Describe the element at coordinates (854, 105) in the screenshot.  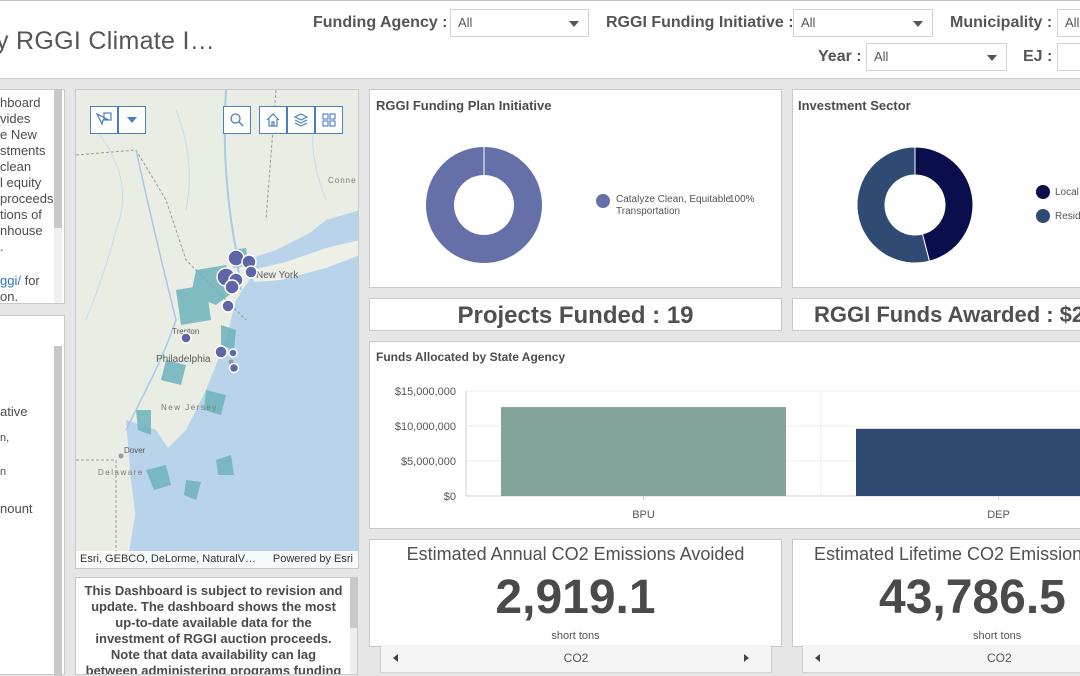
I see `investment-sector-title: Investment Sector` at that location.